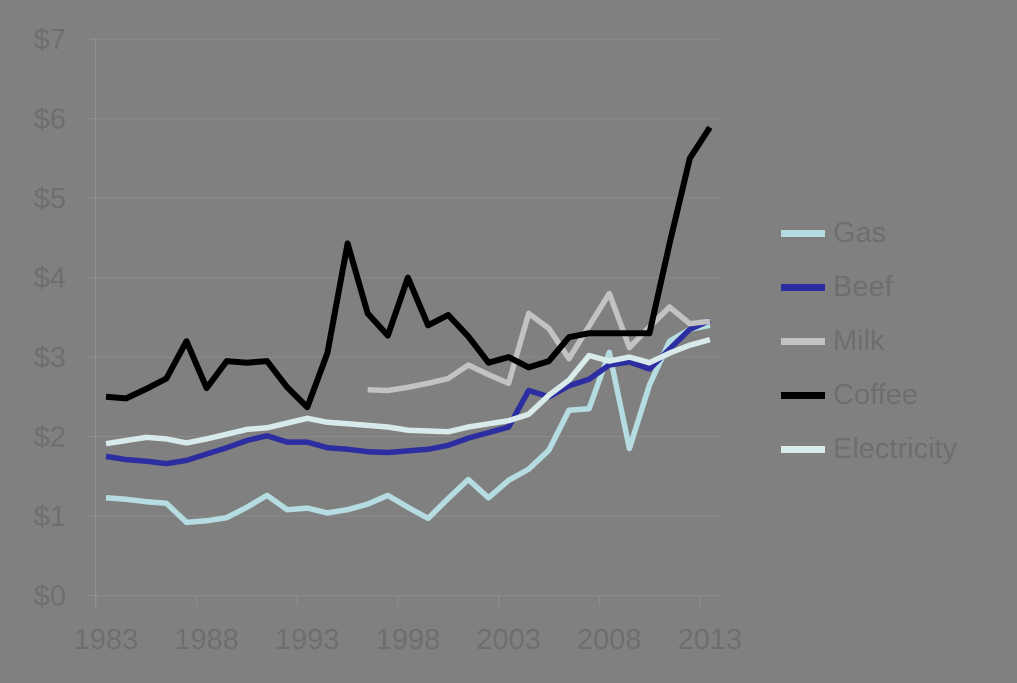 Image resolution: width=1017 pixels, height=683 pixels. I want to click on x-axis-label: 1988, so click(206, 640).